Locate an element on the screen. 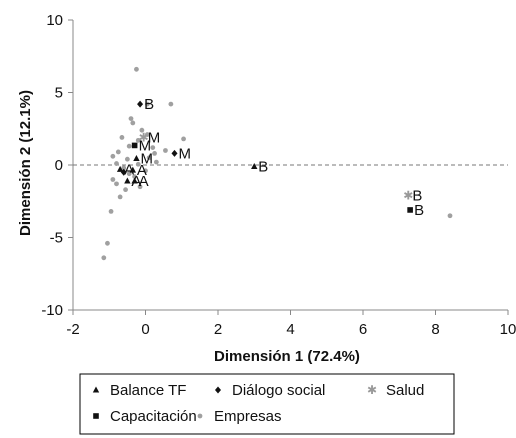  legend-marker-circle is located at coordinates (200, 416).